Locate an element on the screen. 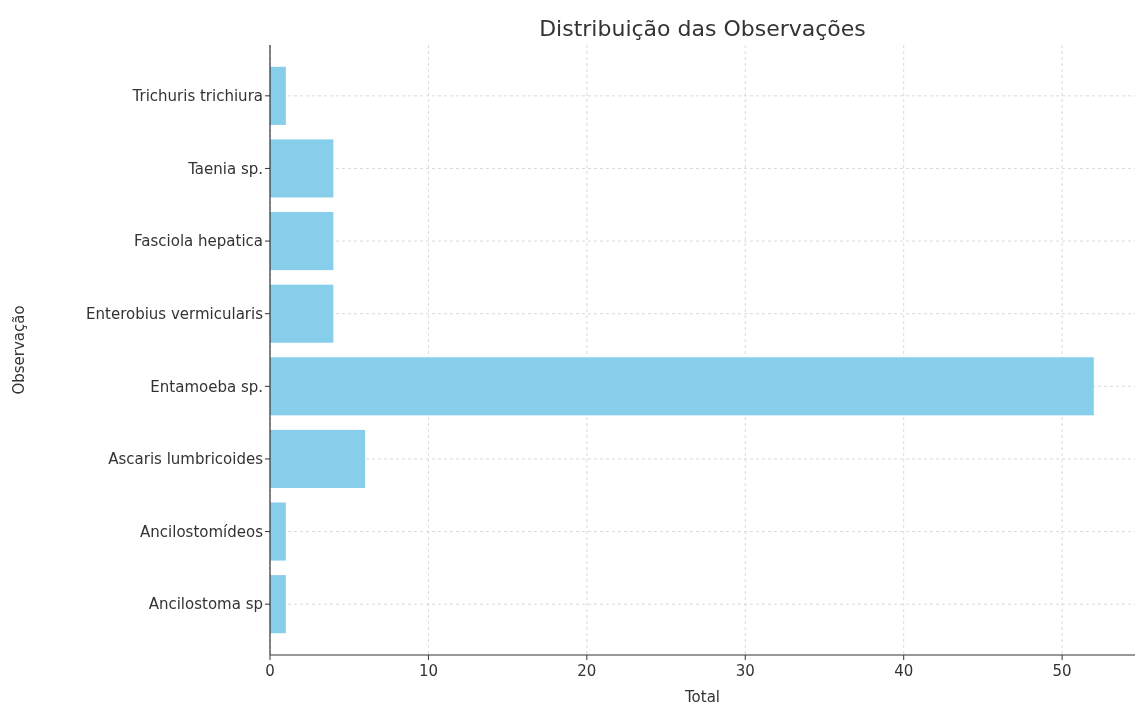 The width and height of the screenshot is (1135, 707). y-tick-label: Trichuris trichiura is located at coordinates (197, 96).